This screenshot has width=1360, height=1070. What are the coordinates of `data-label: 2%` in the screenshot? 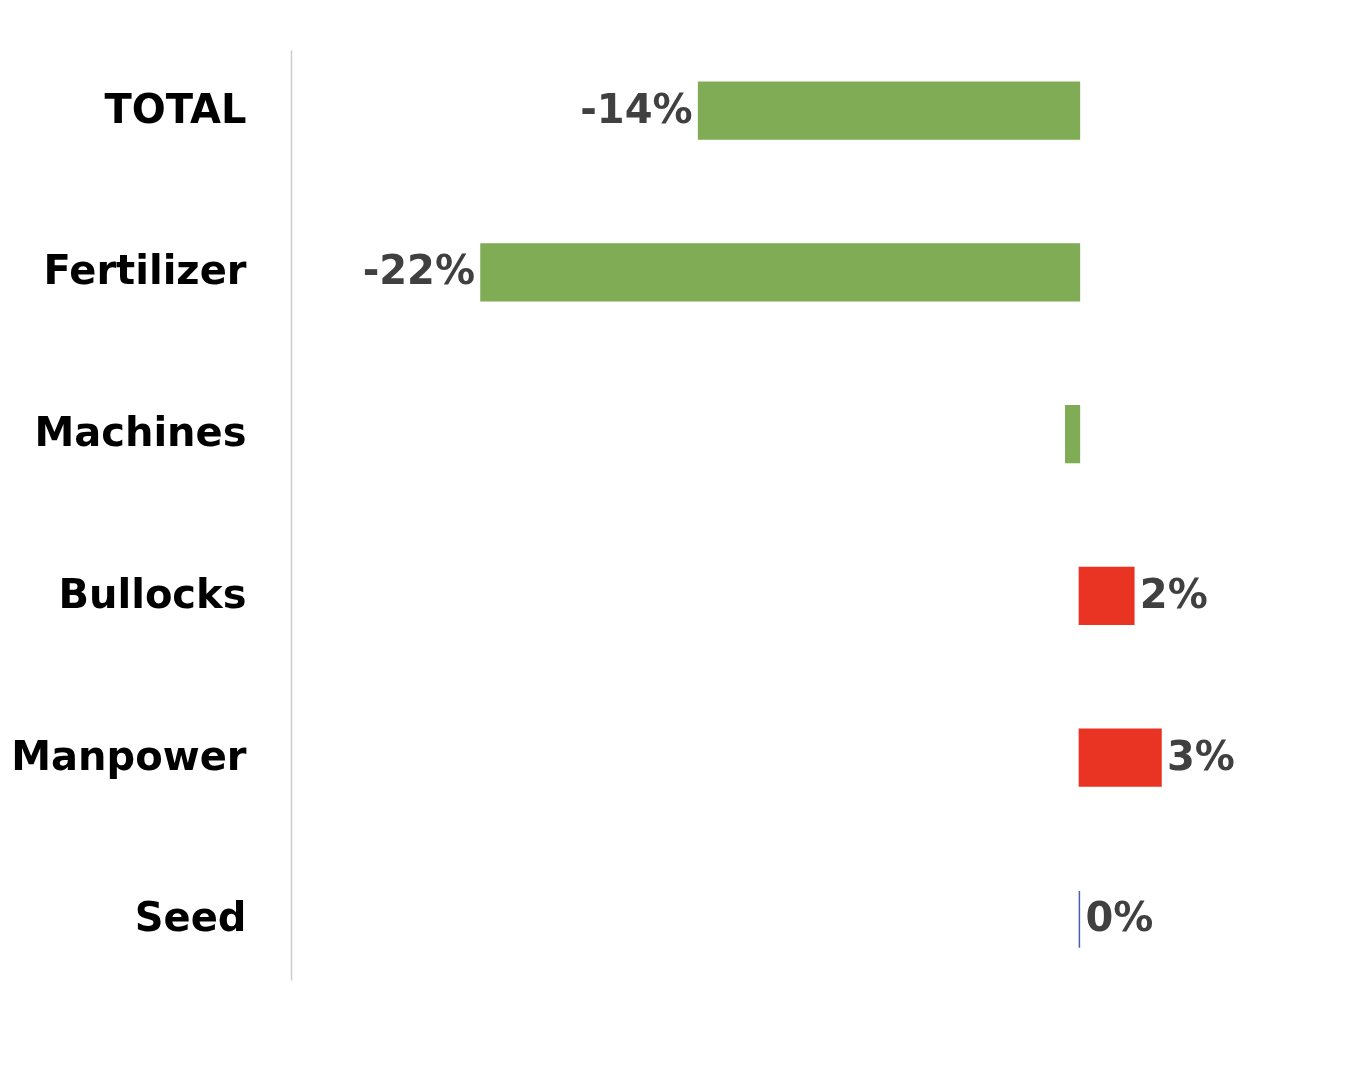 It's located at (1173, 593).